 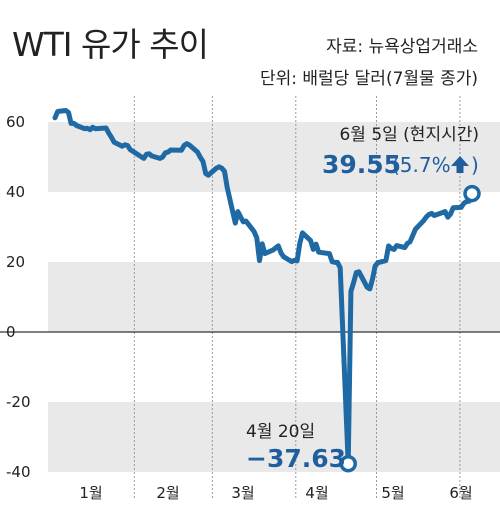 What do you see at coordinates (18, 402) in the screenshot?
I see `y-tick-label: -20` at bounding box center [18, 402].